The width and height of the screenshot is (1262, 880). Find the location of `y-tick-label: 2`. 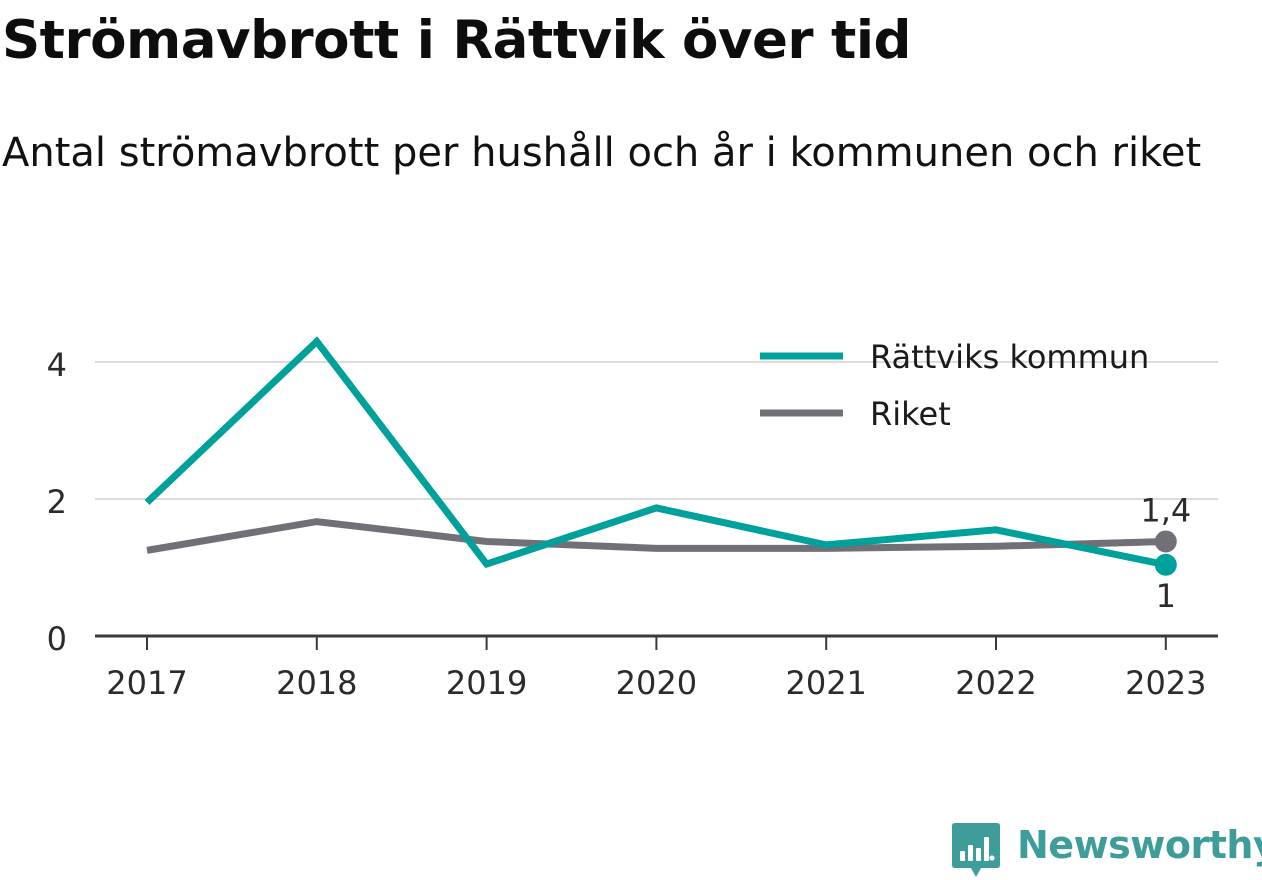

y-tick-label: 2 is located at coordinates (57, 502).